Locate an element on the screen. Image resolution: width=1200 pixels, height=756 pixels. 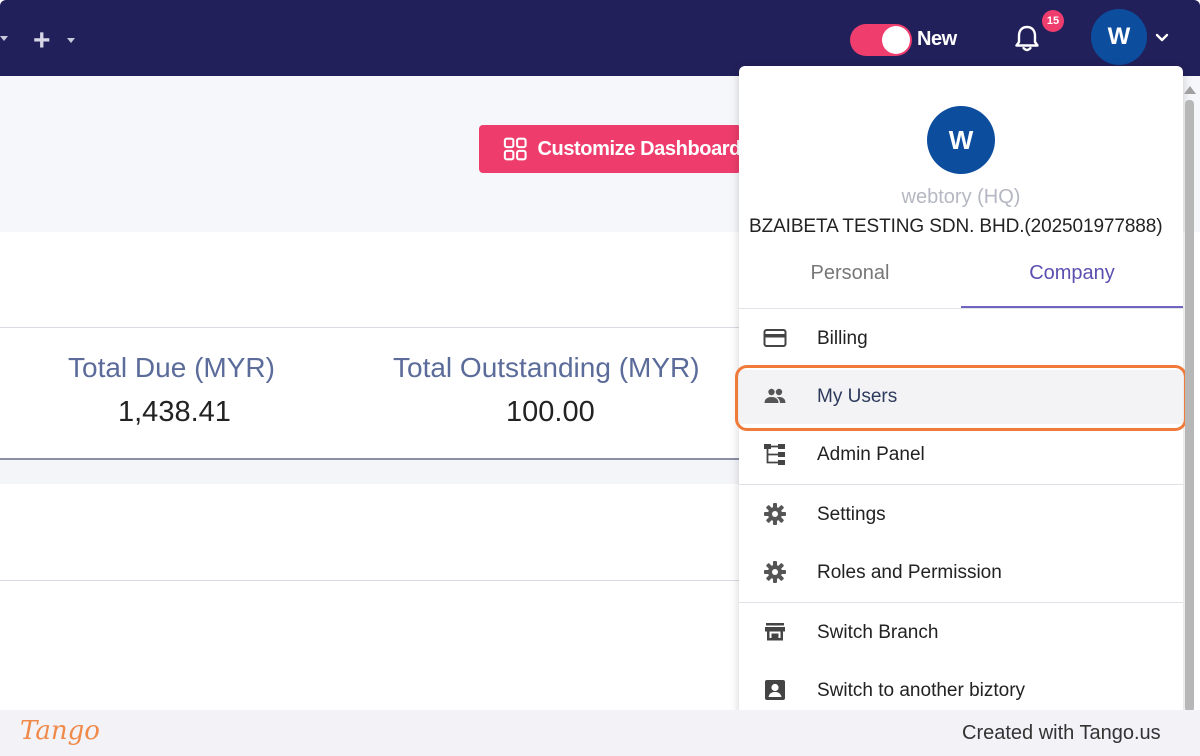
menu-item-billing: Billing is located at coordinates (961, 339).